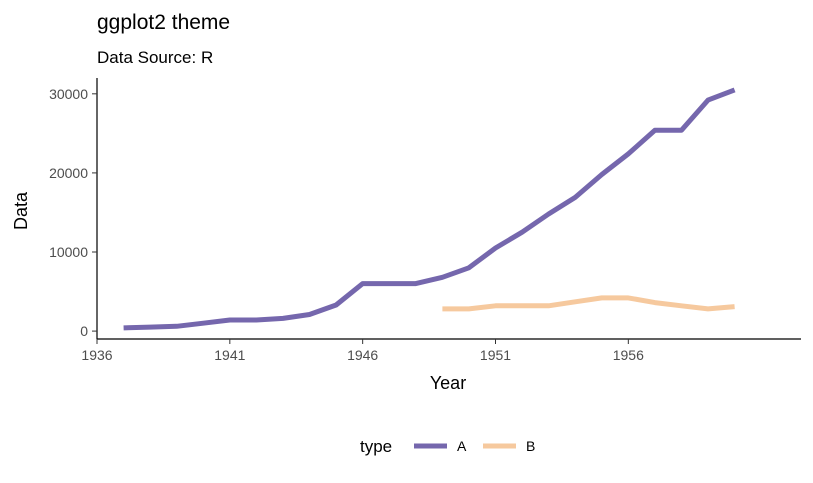  I want to click on x-tick-label: 1951, so click(495, 355).